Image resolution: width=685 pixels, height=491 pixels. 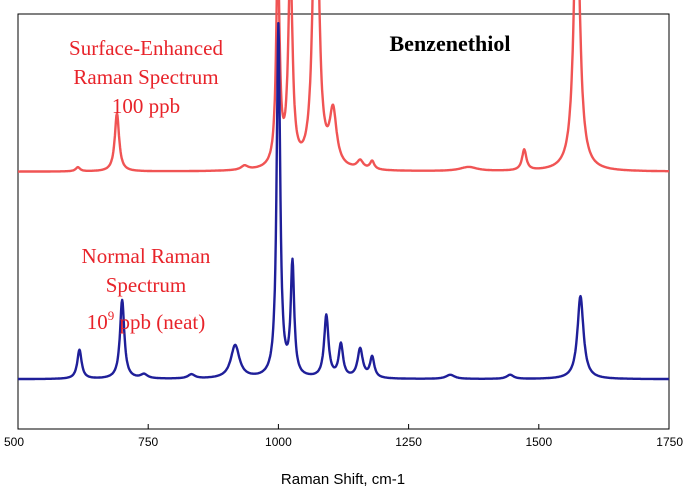 I want to click on normal-annotation: Normal Raman Spectrum 109 ppb (neat), so click(x=146, y=289).